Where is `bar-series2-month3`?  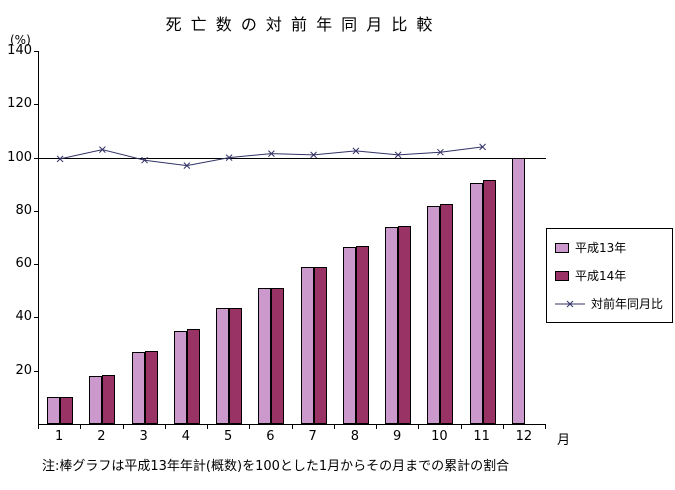
bar-series2-month3 is located at coordinates (151, 387).